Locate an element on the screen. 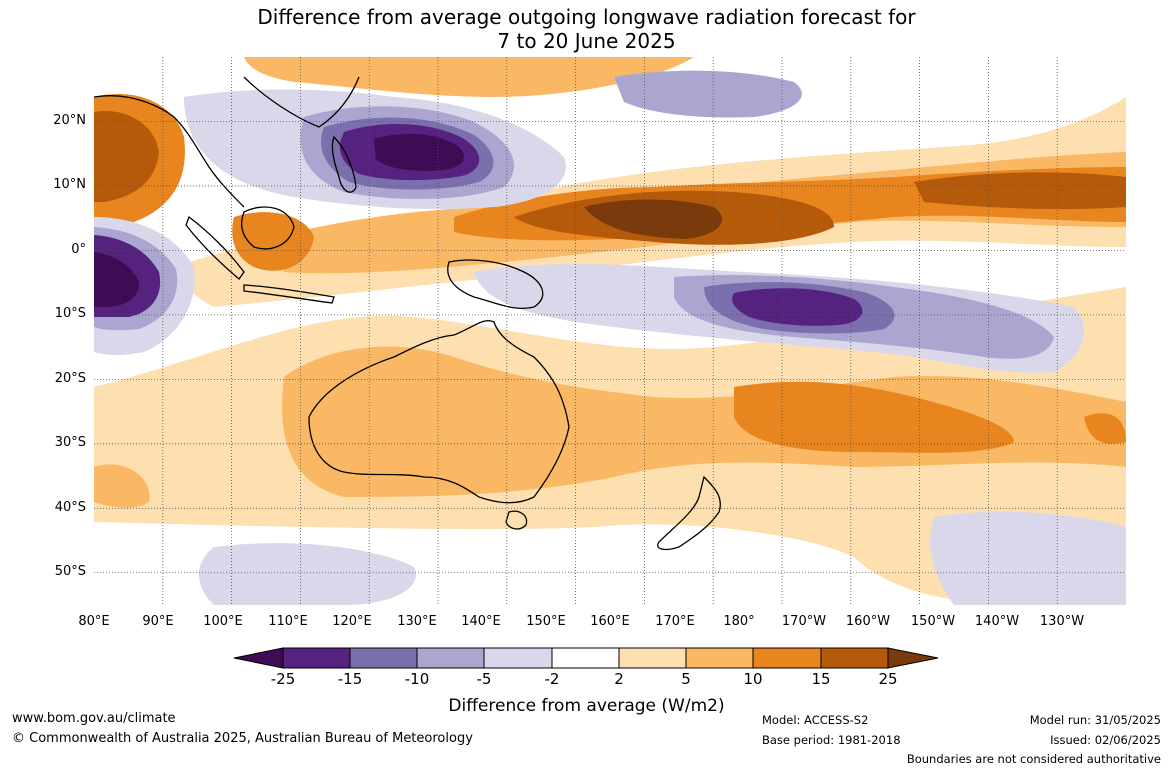  lon-label-170e: 170°E is located at coordinates (675, 621).